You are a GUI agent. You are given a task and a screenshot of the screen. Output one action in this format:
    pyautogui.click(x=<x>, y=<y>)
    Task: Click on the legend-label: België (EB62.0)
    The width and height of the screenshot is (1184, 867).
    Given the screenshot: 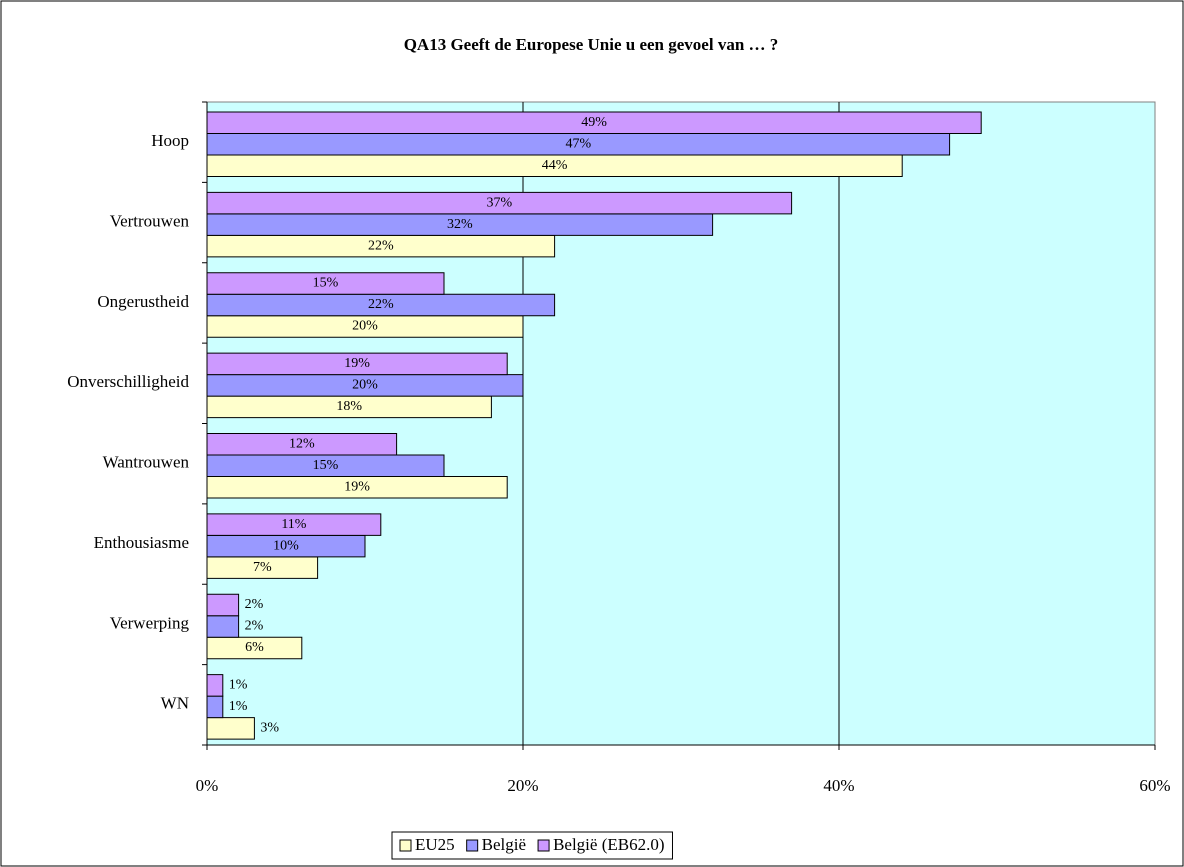 What is the action you would take?
    pyautogui.click(x=608, y=844)
    